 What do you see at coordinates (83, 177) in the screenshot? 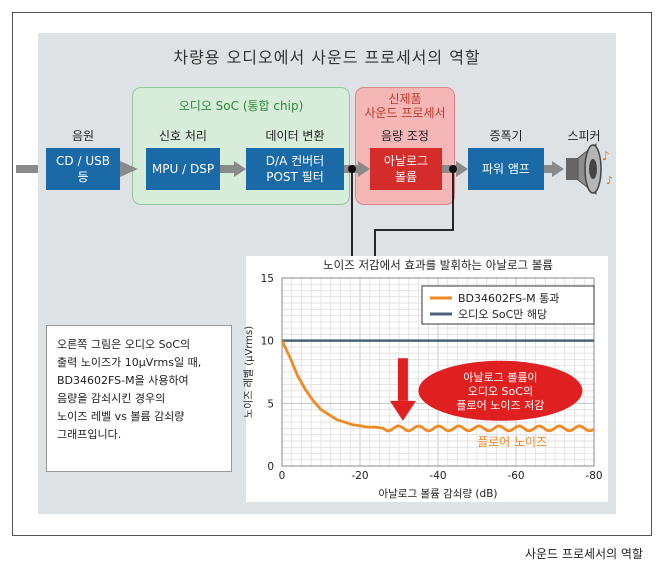
I see `source-block-line2: 등` at bounding box center [83, 177].